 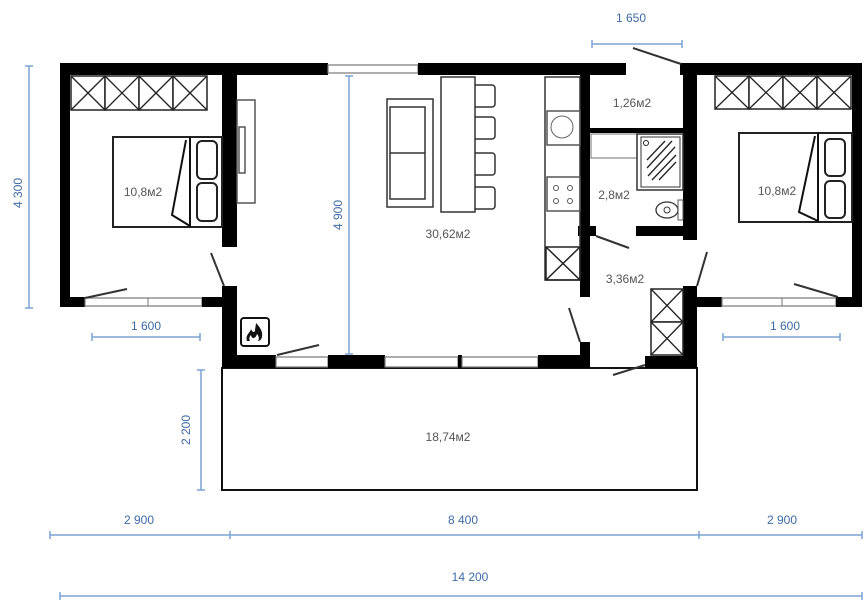 What do you see at coordinates (448, 437) in the screenshot?
I see `area-terrace: 18,74м2` at bounding box center [448, 437].